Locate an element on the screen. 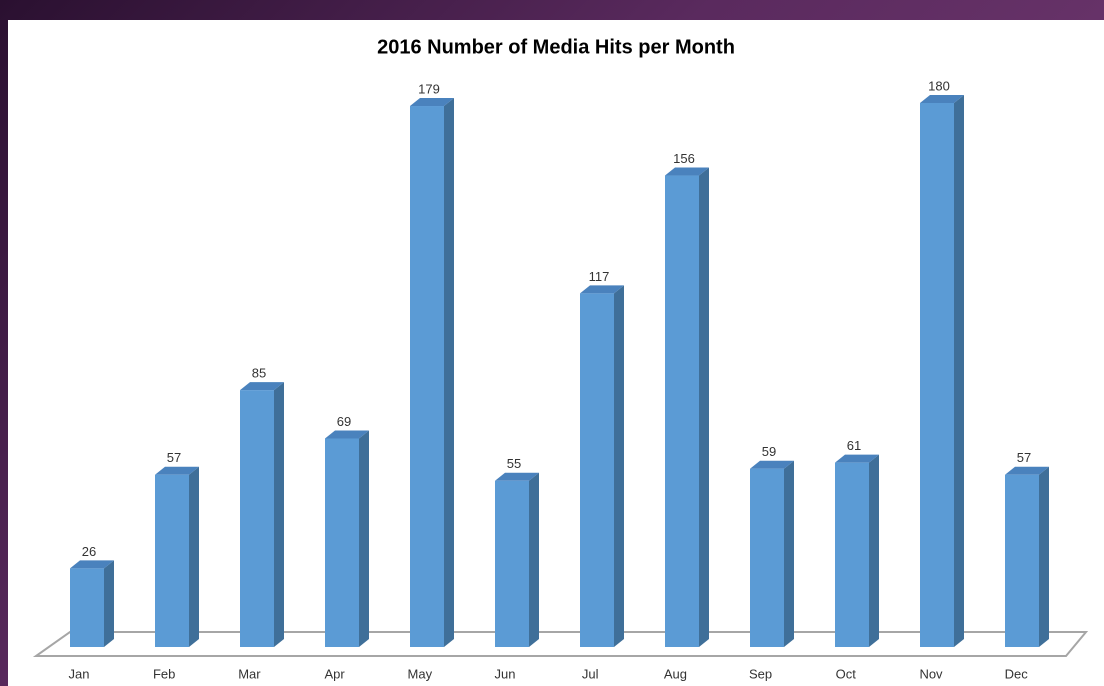 The height and width of the screenshot is (686, 1104). x-tick-label: Dec is located at coordinates (1017, 673).